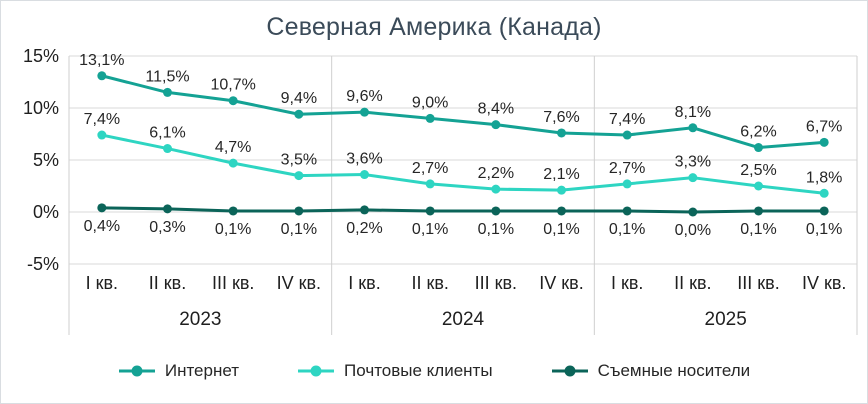 This screenshot has width=868, height=404. Describe the element at coordinates (102, 226) in the screenshot. I see `data-point-label: 0,4%` at that location.